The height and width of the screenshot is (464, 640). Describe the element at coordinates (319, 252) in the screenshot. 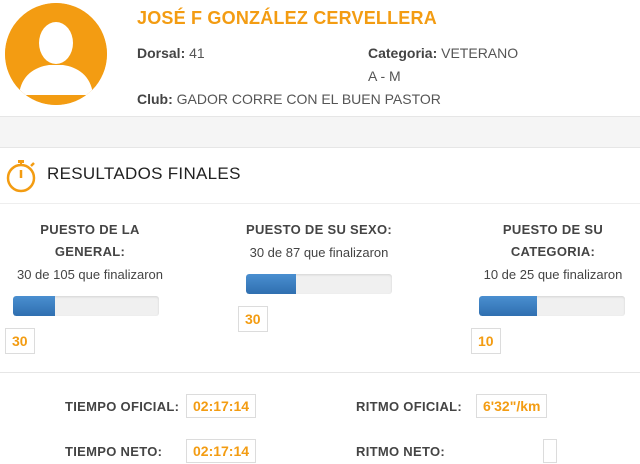

I see `stat-sub: 30 de 87 que finalizaron` at that location.